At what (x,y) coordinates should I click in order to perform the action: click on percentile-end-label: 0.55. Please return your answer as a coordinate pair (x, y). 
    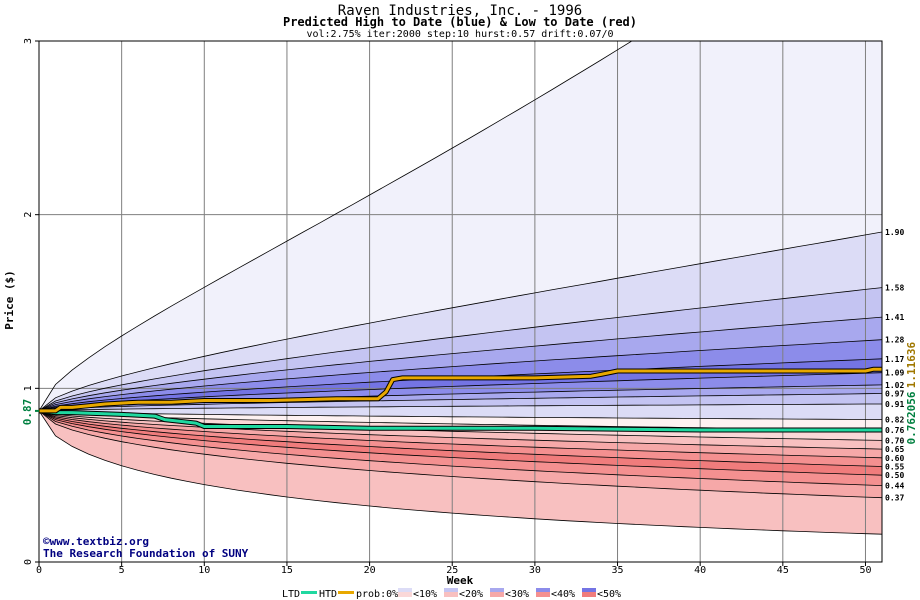
    Looking at the image, I should click on (894, 466).